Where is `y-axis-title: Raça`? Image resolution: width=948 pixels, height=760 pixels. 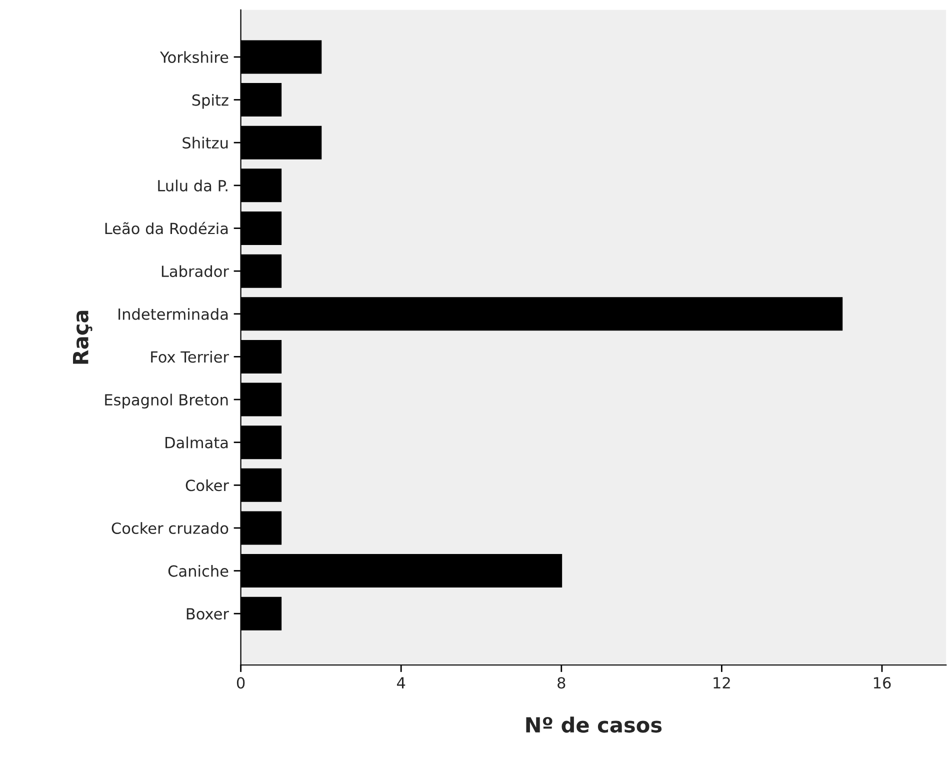 y-axis-title: Raça is located at coordinates (82, 337).